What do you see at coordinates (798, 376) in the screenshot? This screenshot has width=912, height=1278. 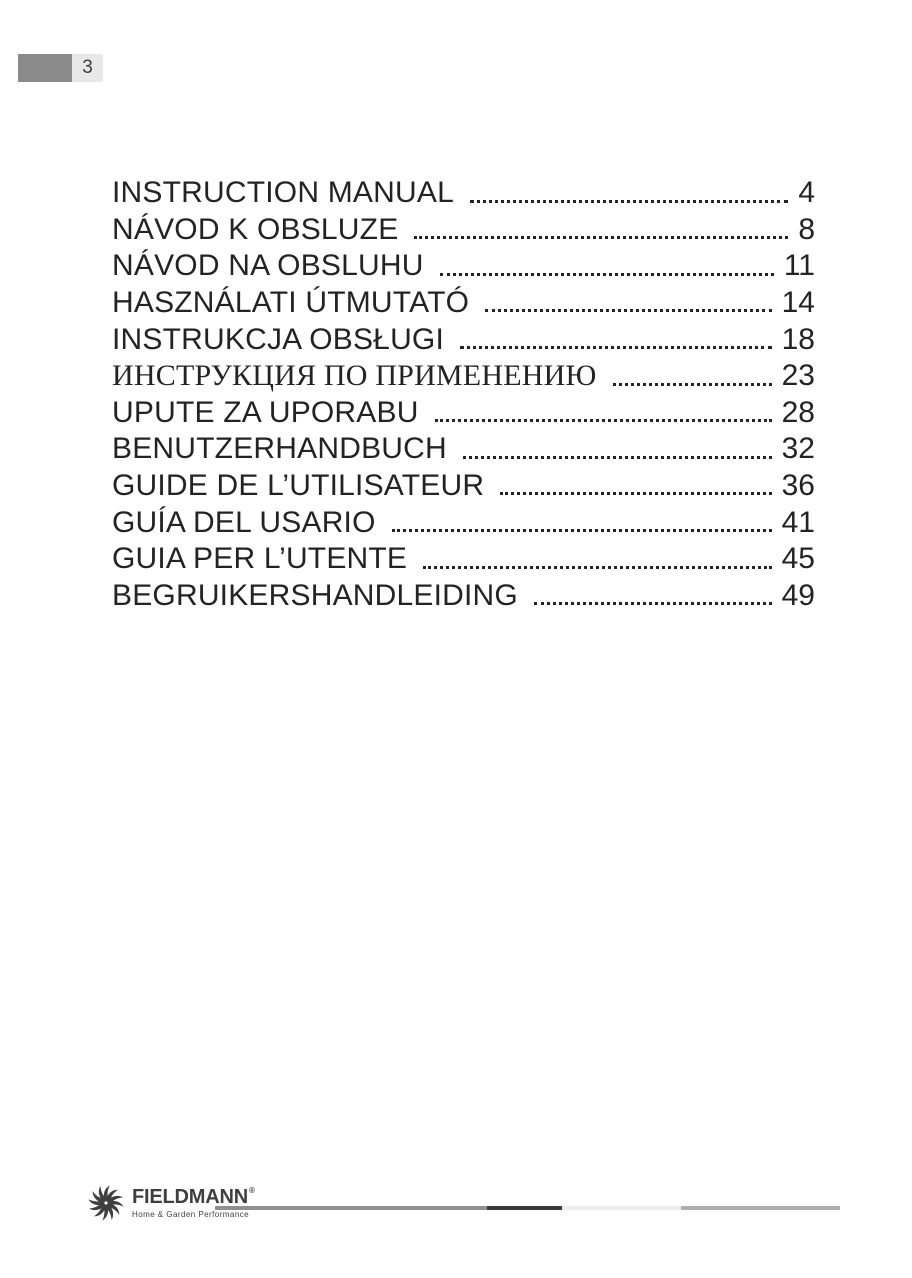 I see `toc-entry-page: 23` at bounding box center [798, 376].